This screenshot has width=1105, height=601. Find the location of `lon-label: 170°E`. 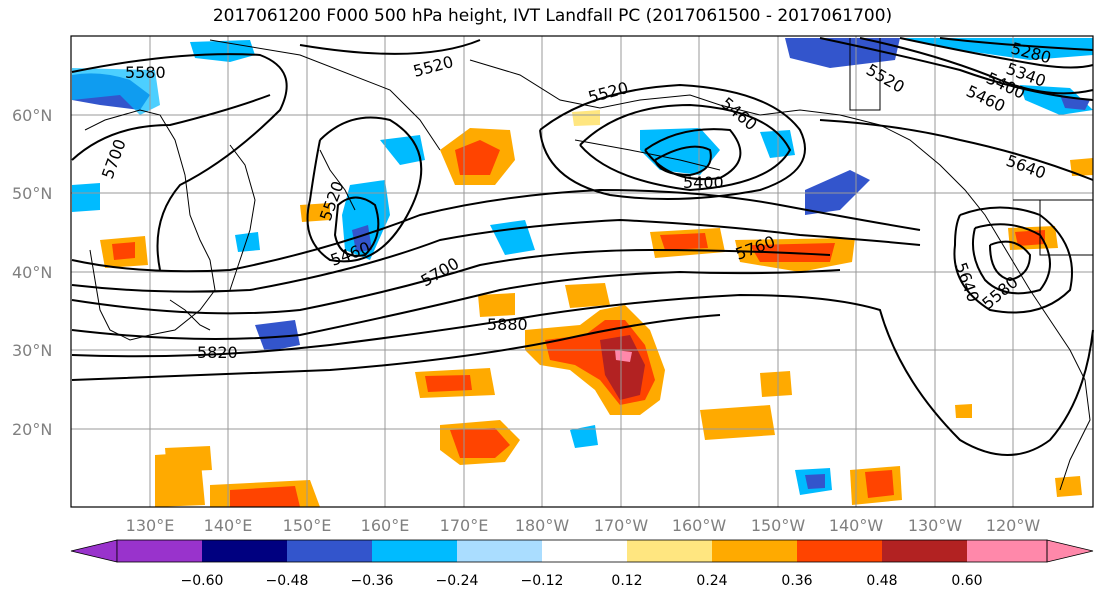

lon-label: 170°E is located at coordinates (464, 525).